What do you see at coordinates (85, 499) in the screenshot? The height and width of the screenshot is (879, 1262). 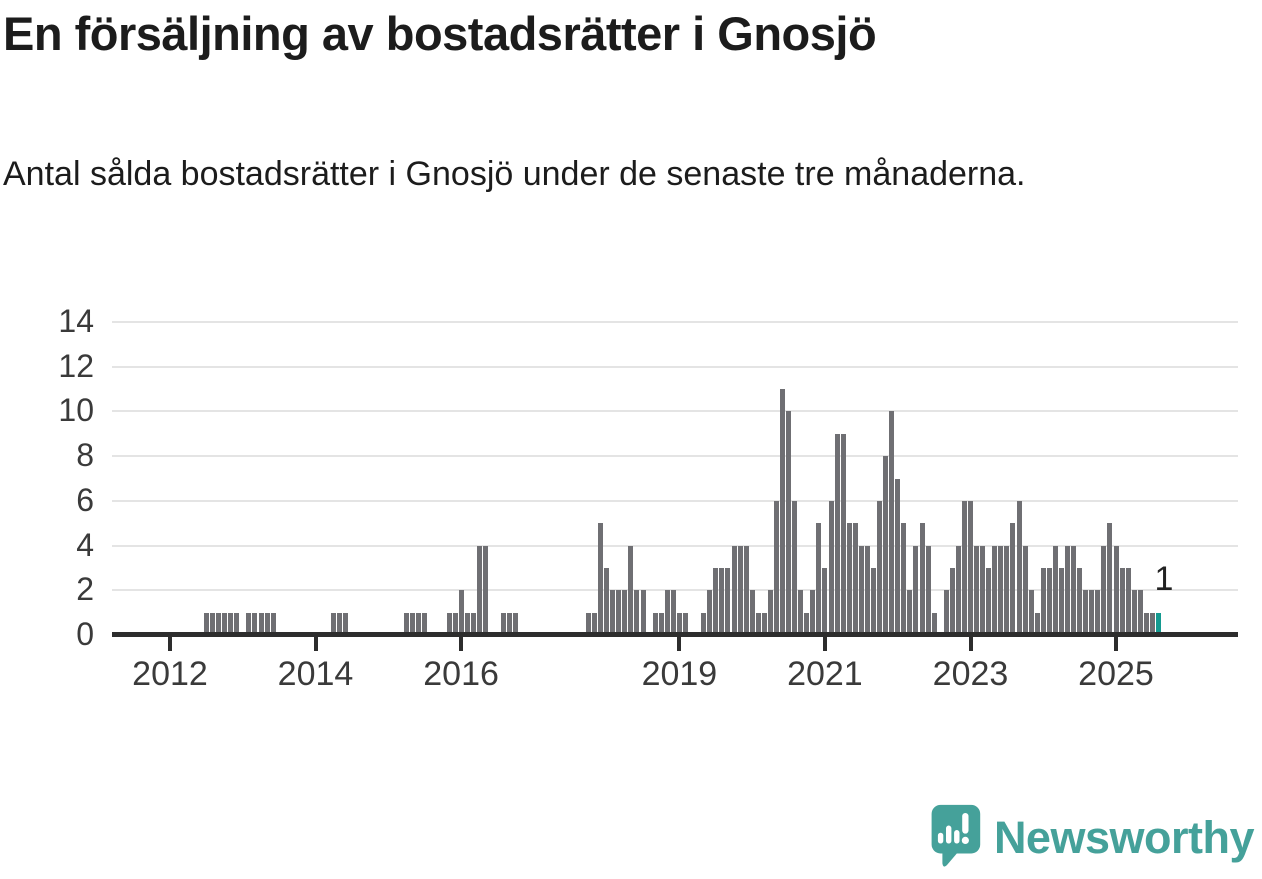 I see `y-axis-tick-label: 6` at bounding box center [85, 499].